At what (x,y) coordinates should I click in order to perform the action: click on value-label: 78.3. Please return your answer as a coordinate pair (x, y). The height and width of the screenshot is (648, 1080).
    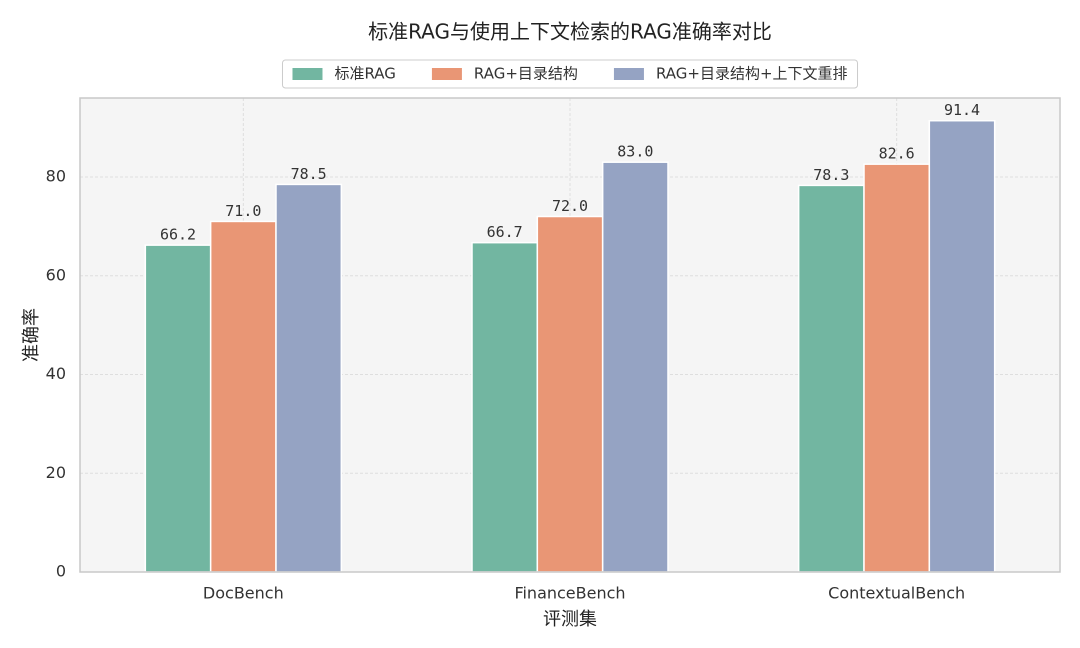
    Looking at the image, I should click on (831, 175).